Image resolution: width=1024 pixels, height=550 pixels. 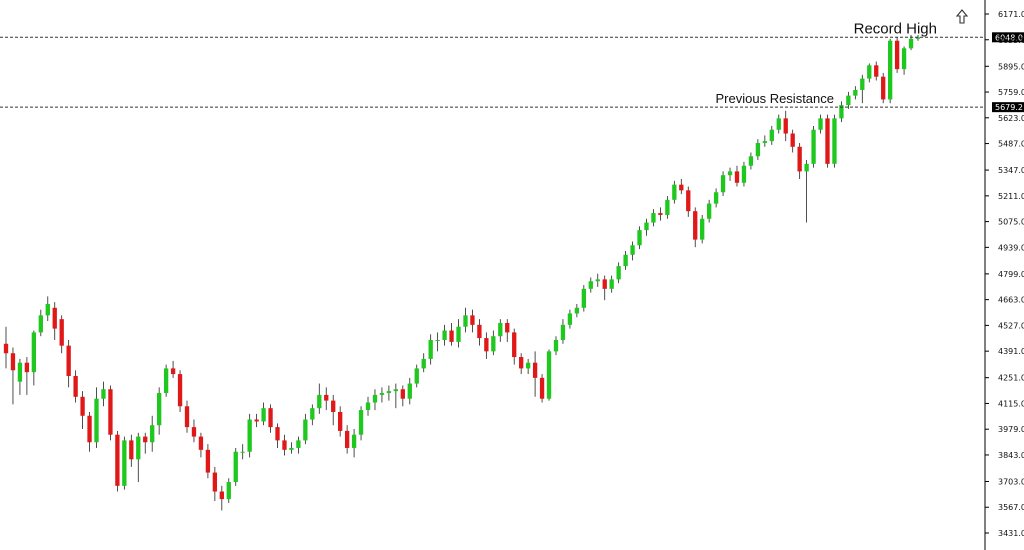 What do you see at coordinates (1011, 170) in the screenshot?
I see `y-tick-label: 5347.0` at bounding box center [1011, 170].